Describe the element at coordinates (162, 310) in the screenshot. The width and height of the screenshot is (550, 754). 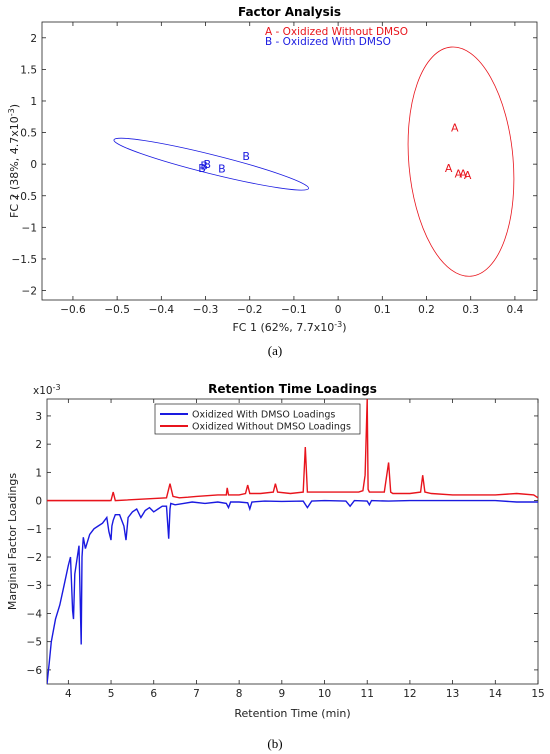
I see `fa-x-tick-label: −0.4` at that location.